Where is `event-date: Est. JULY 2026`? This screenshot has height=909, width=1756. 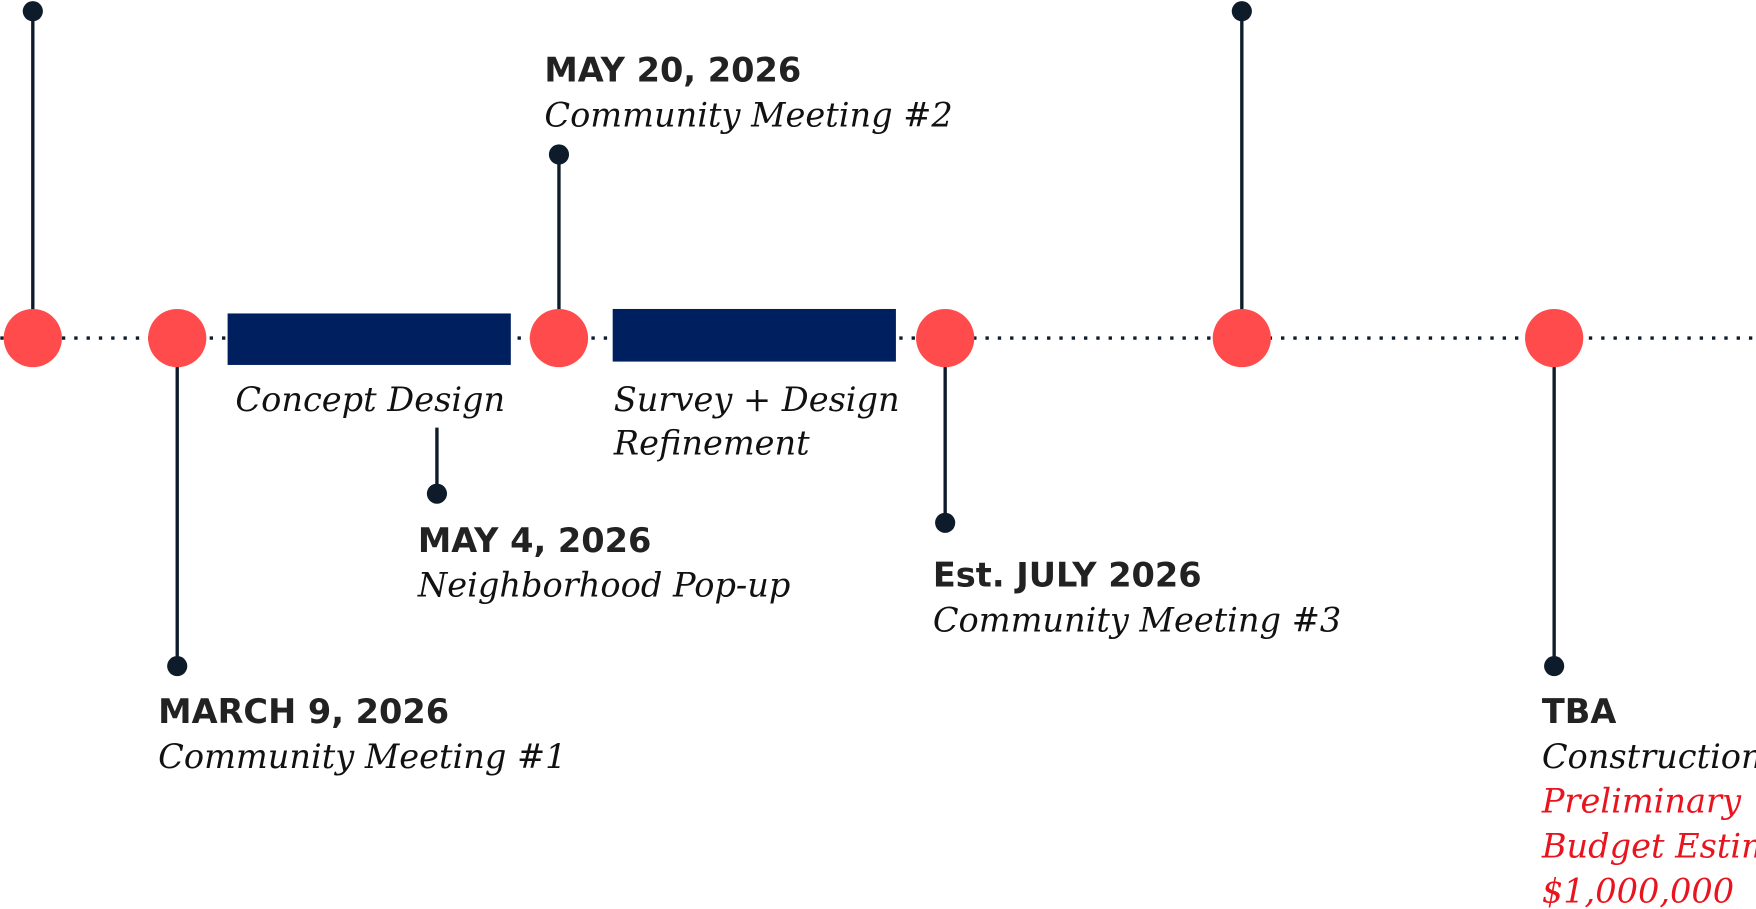 event-date: Est. JULY 2026 is located at coordinates (1067, 575).